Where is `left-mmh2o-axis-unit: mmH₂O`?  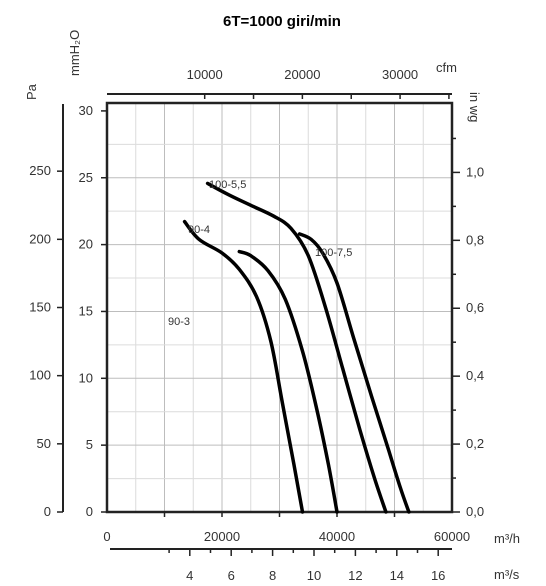
left-mmh2o-axis-unit: mmH₂O is located at coordinates (74, 53).